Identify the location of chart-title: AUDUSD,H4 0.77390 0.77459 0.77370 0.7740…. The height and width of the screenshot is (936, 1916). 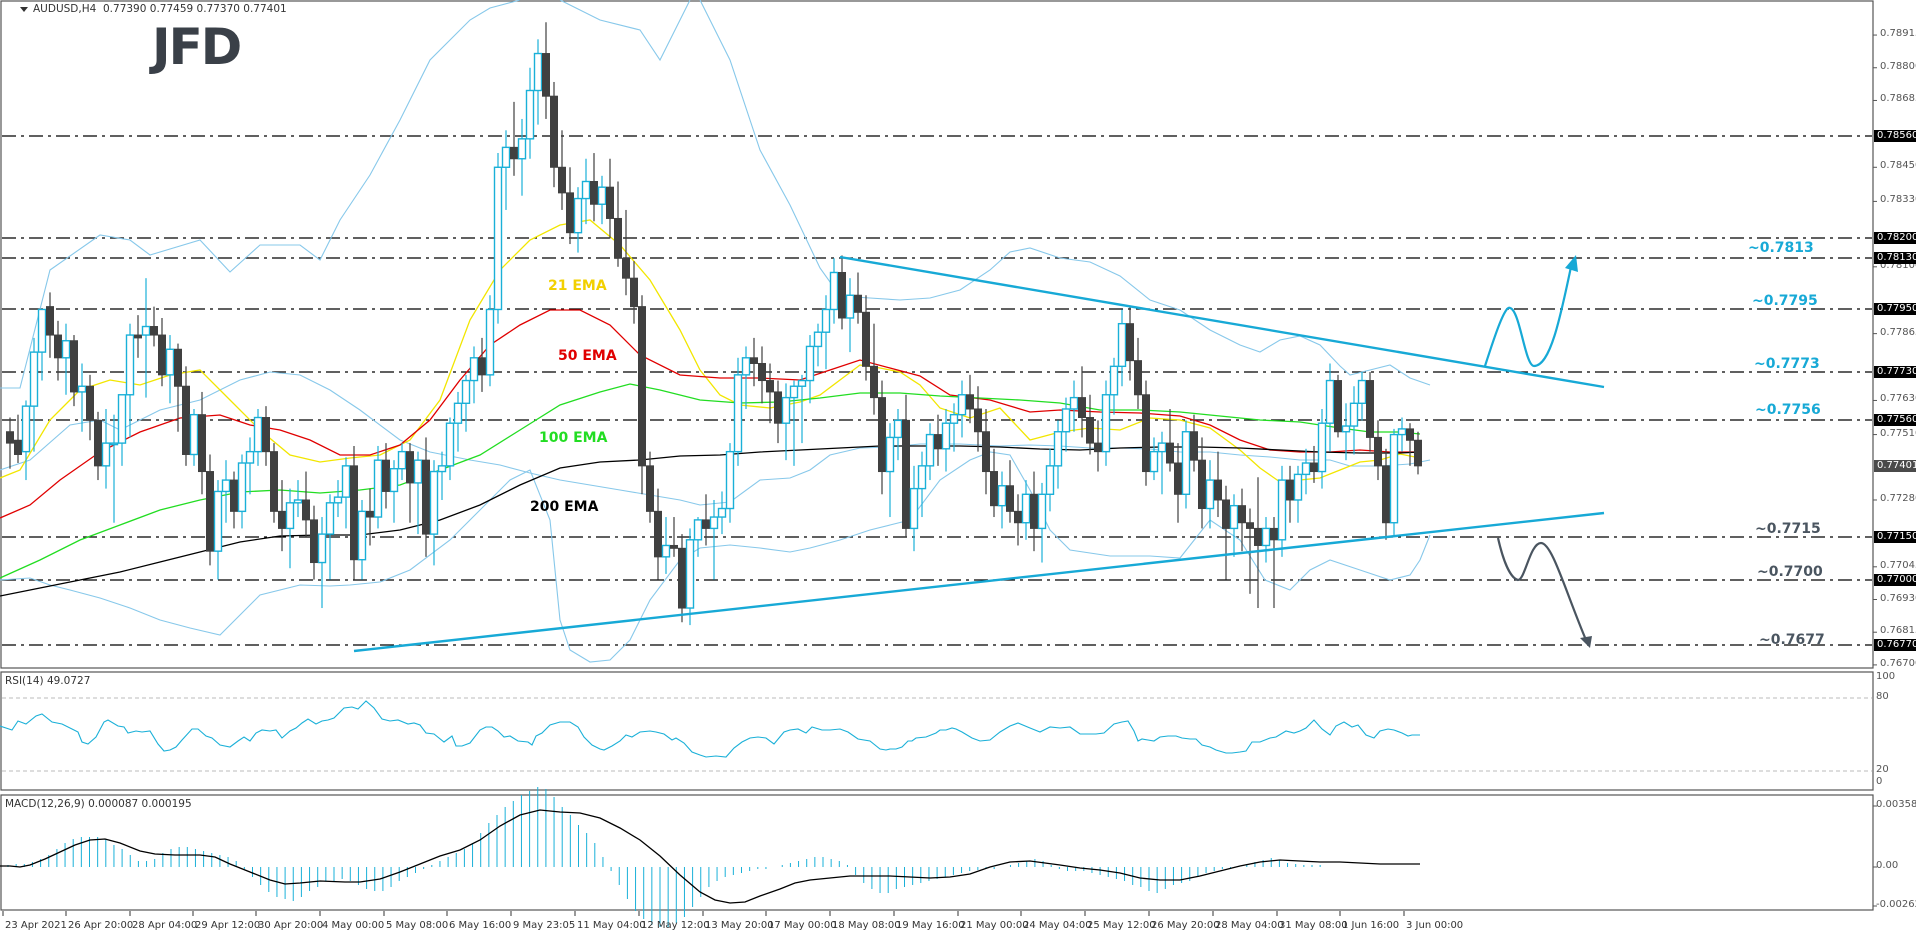
(153, 9).